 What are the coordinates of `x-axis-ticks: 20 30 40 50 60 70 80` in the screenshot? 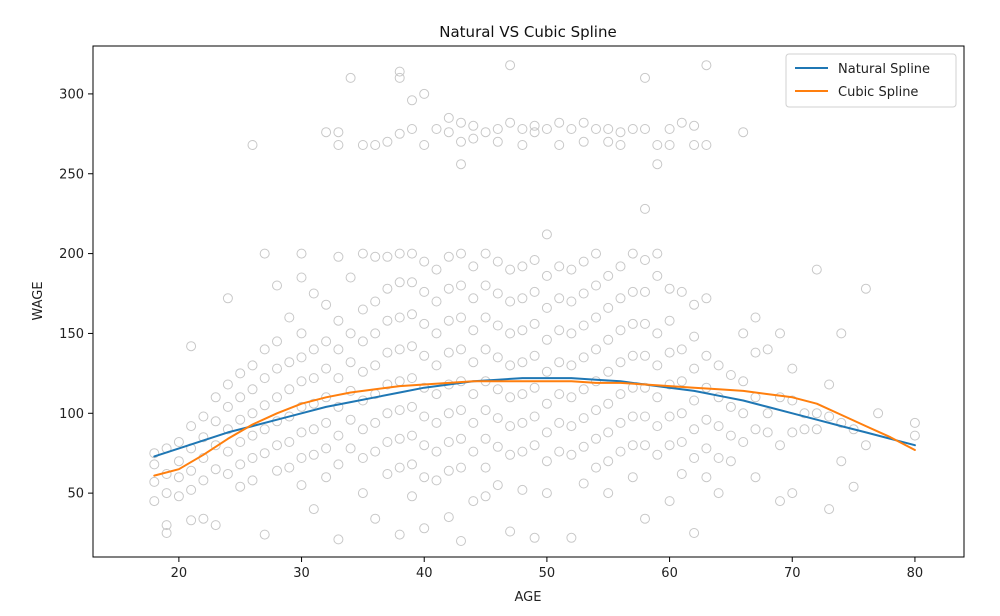 It's located at (547, 569).